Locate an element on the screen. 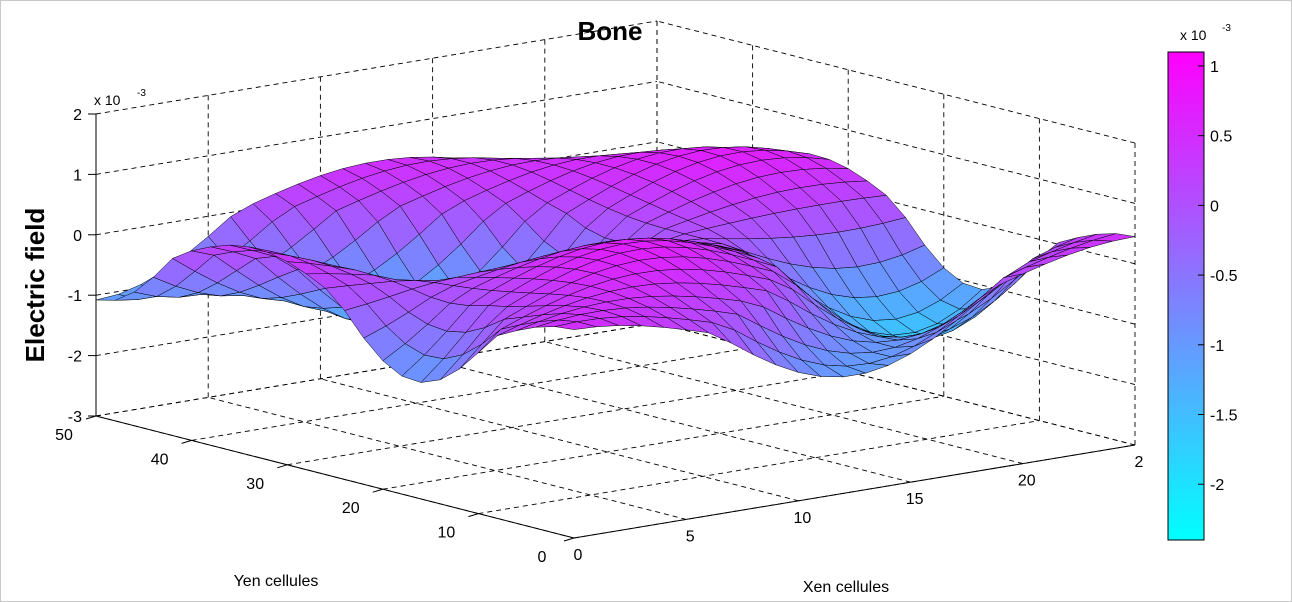  colorbar-exponent-label: x 10 -3 is located at coordinates (1205, 33).